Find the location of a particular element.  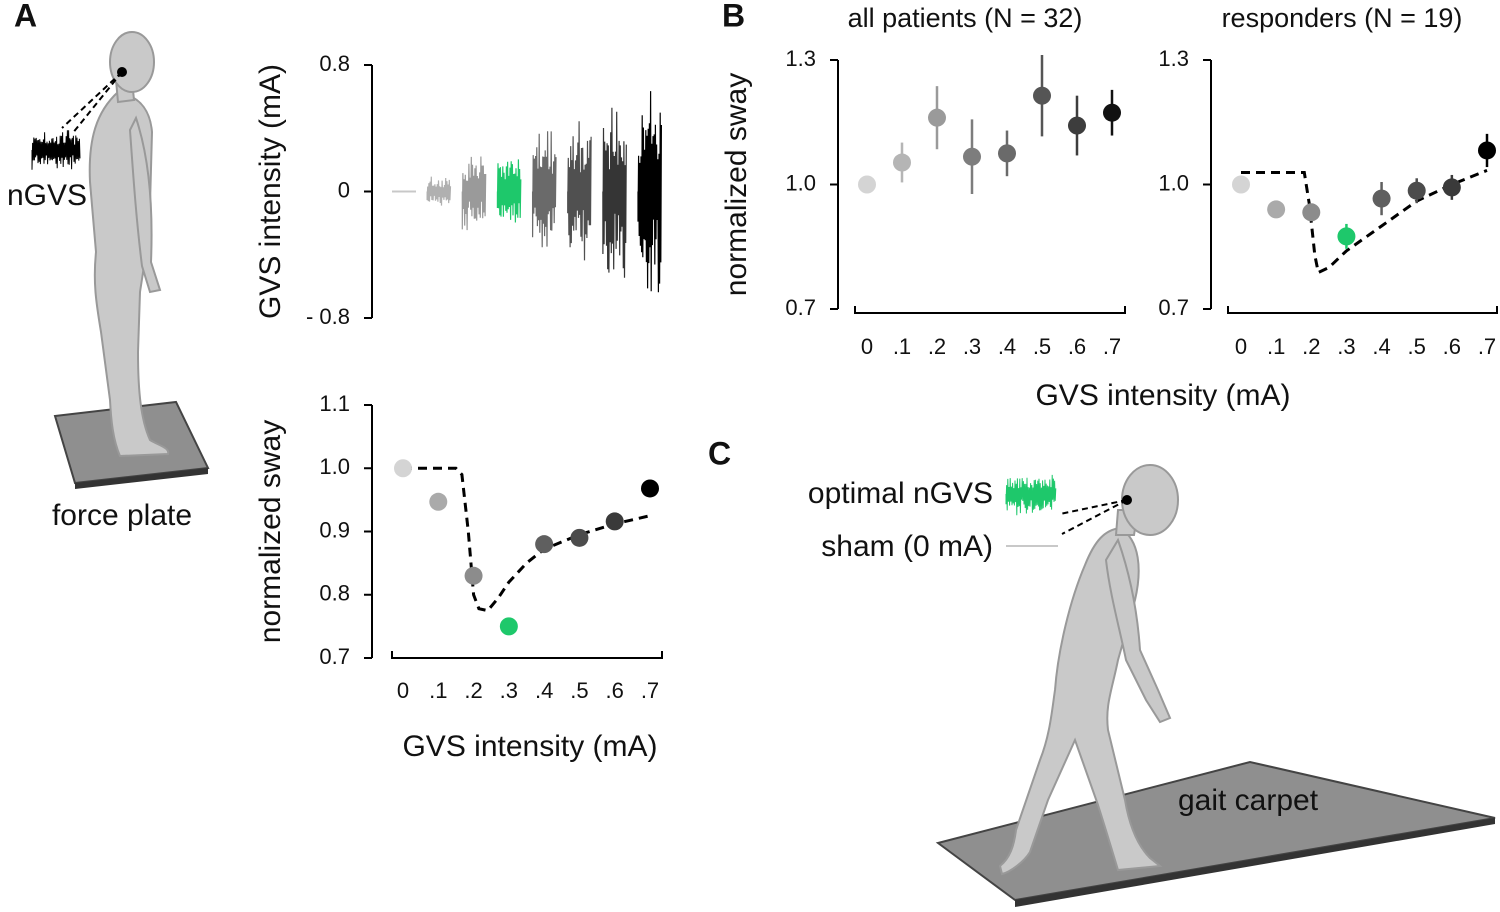

y-axis-label: GVS intensity (mA) is located at coordinates (270, 191).